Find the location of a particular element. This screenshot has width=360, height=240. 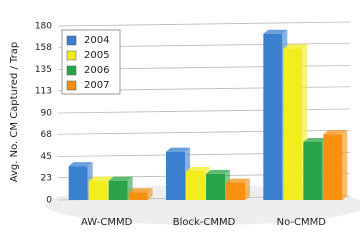

legend-label: 2006 is located at coordinates (96, 70).